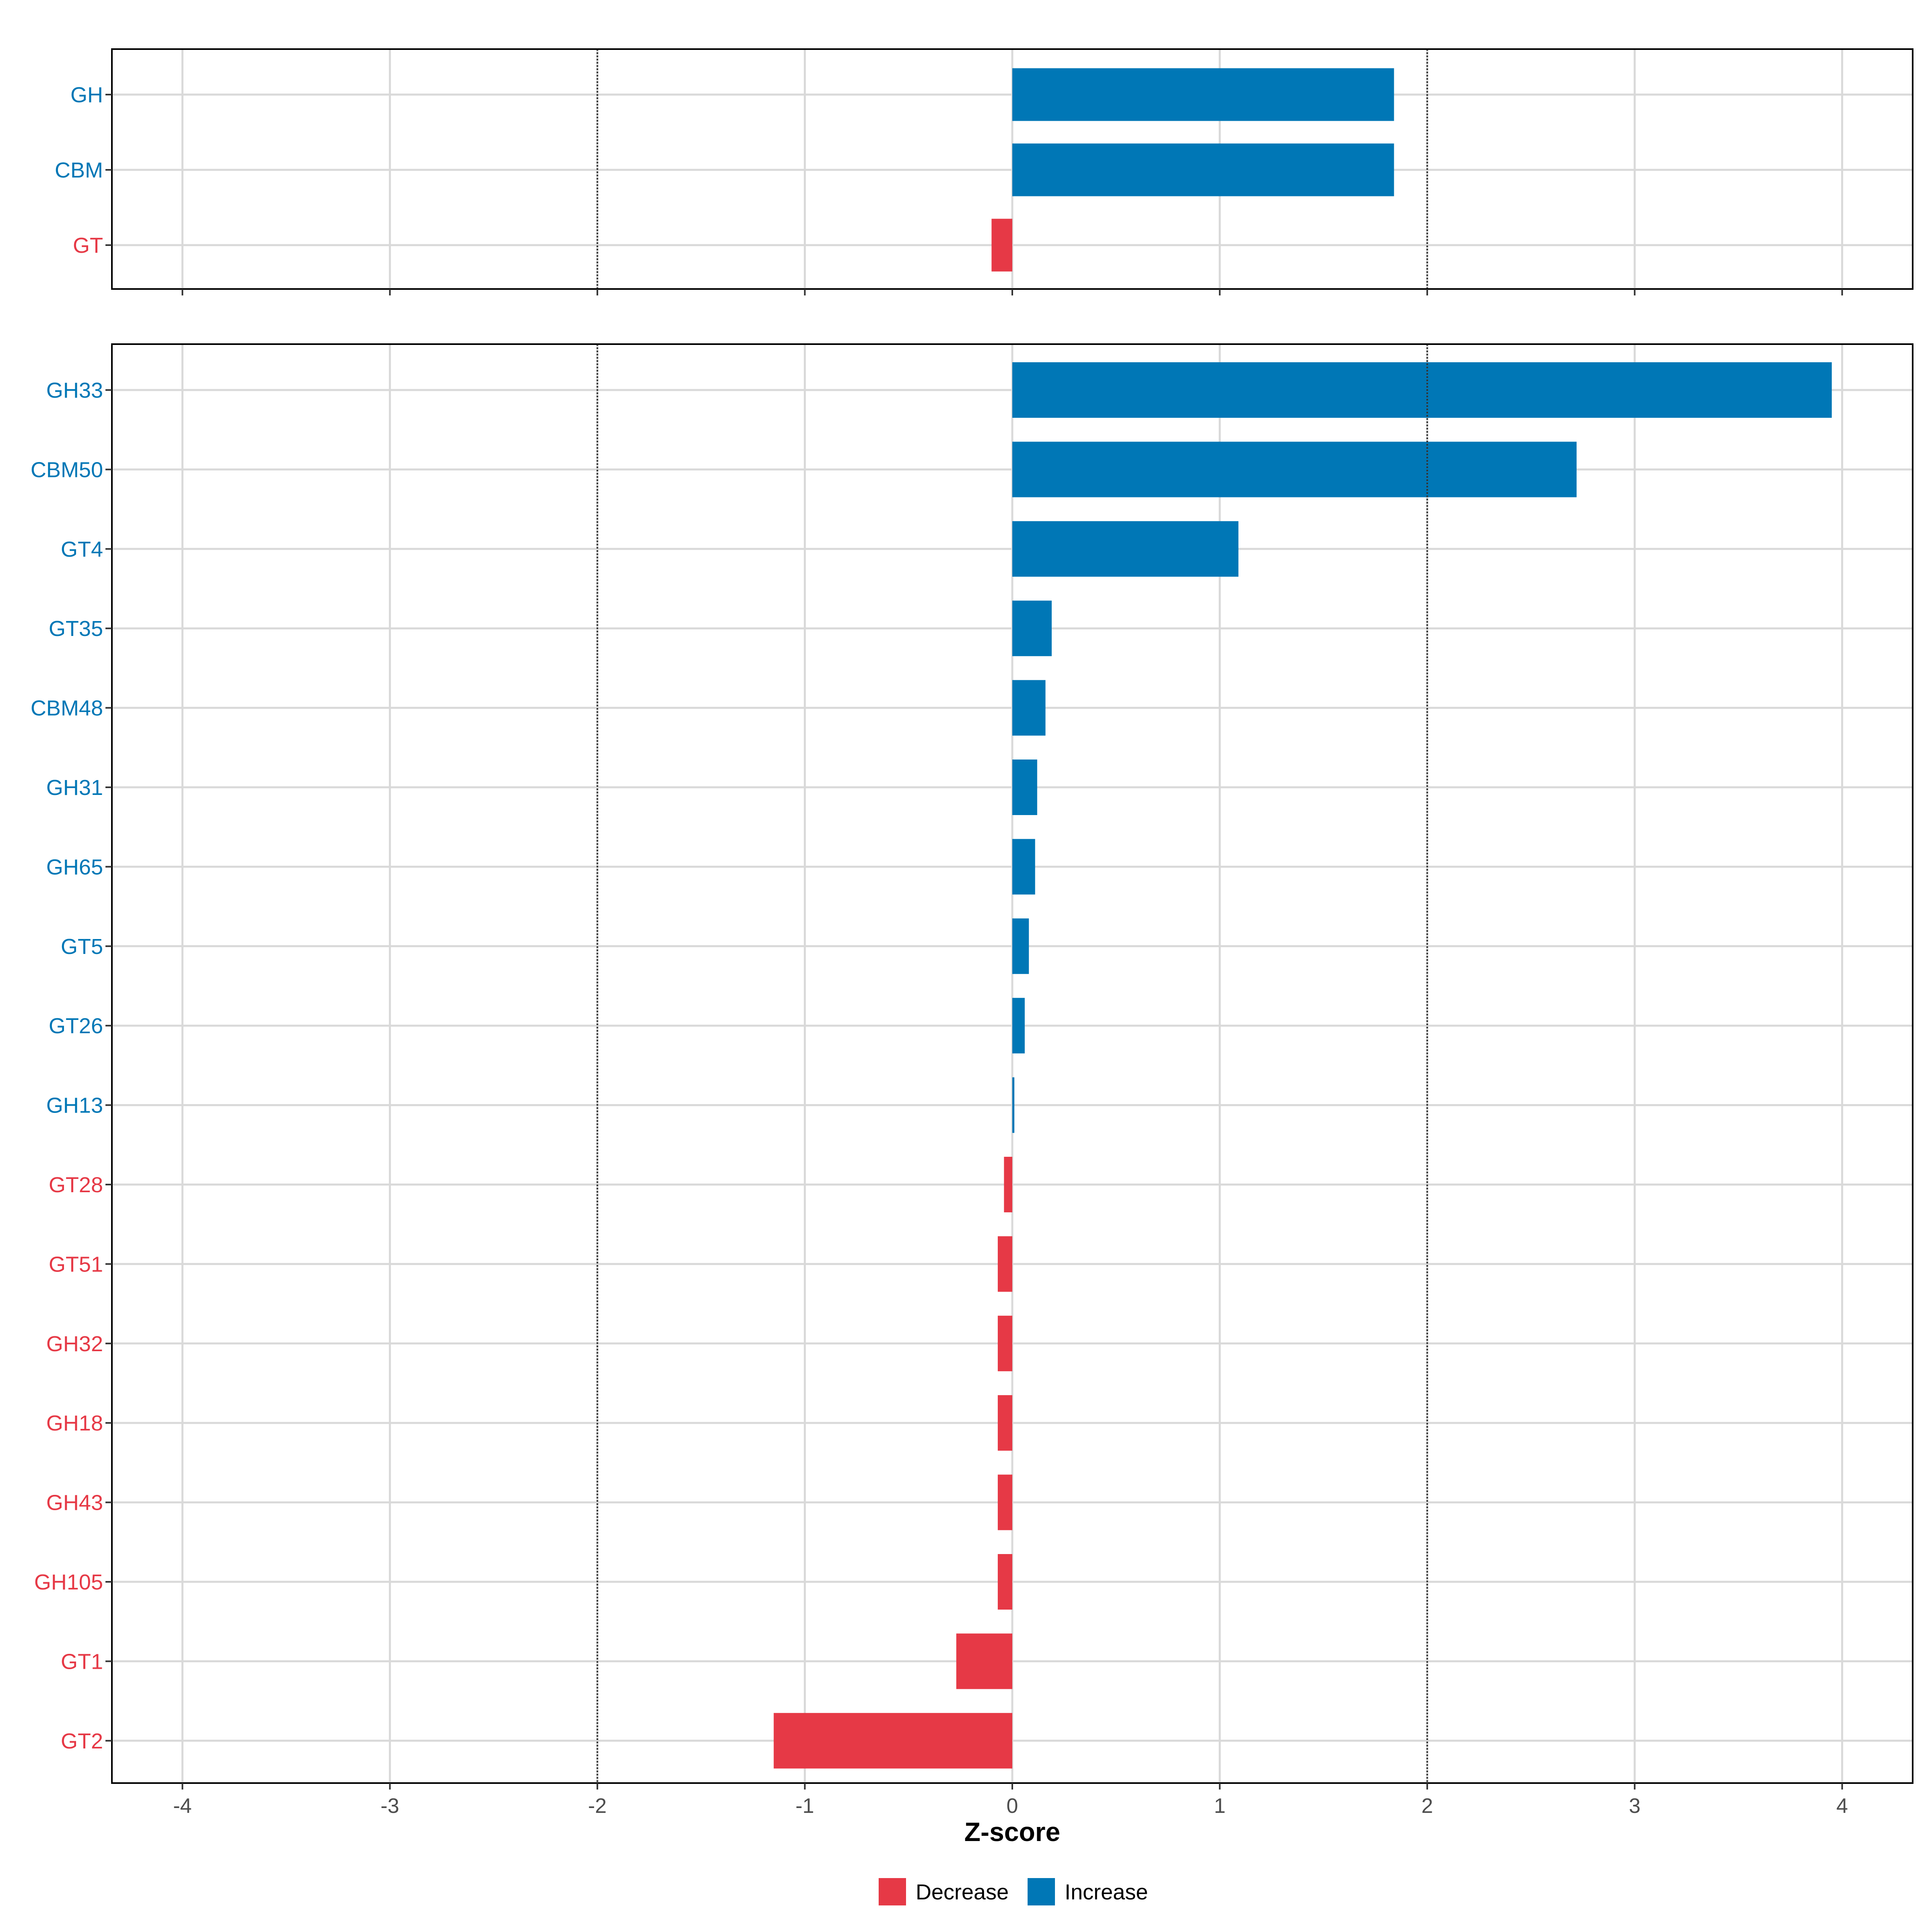  I want to click on bar-gh31, so click(1024, 787).